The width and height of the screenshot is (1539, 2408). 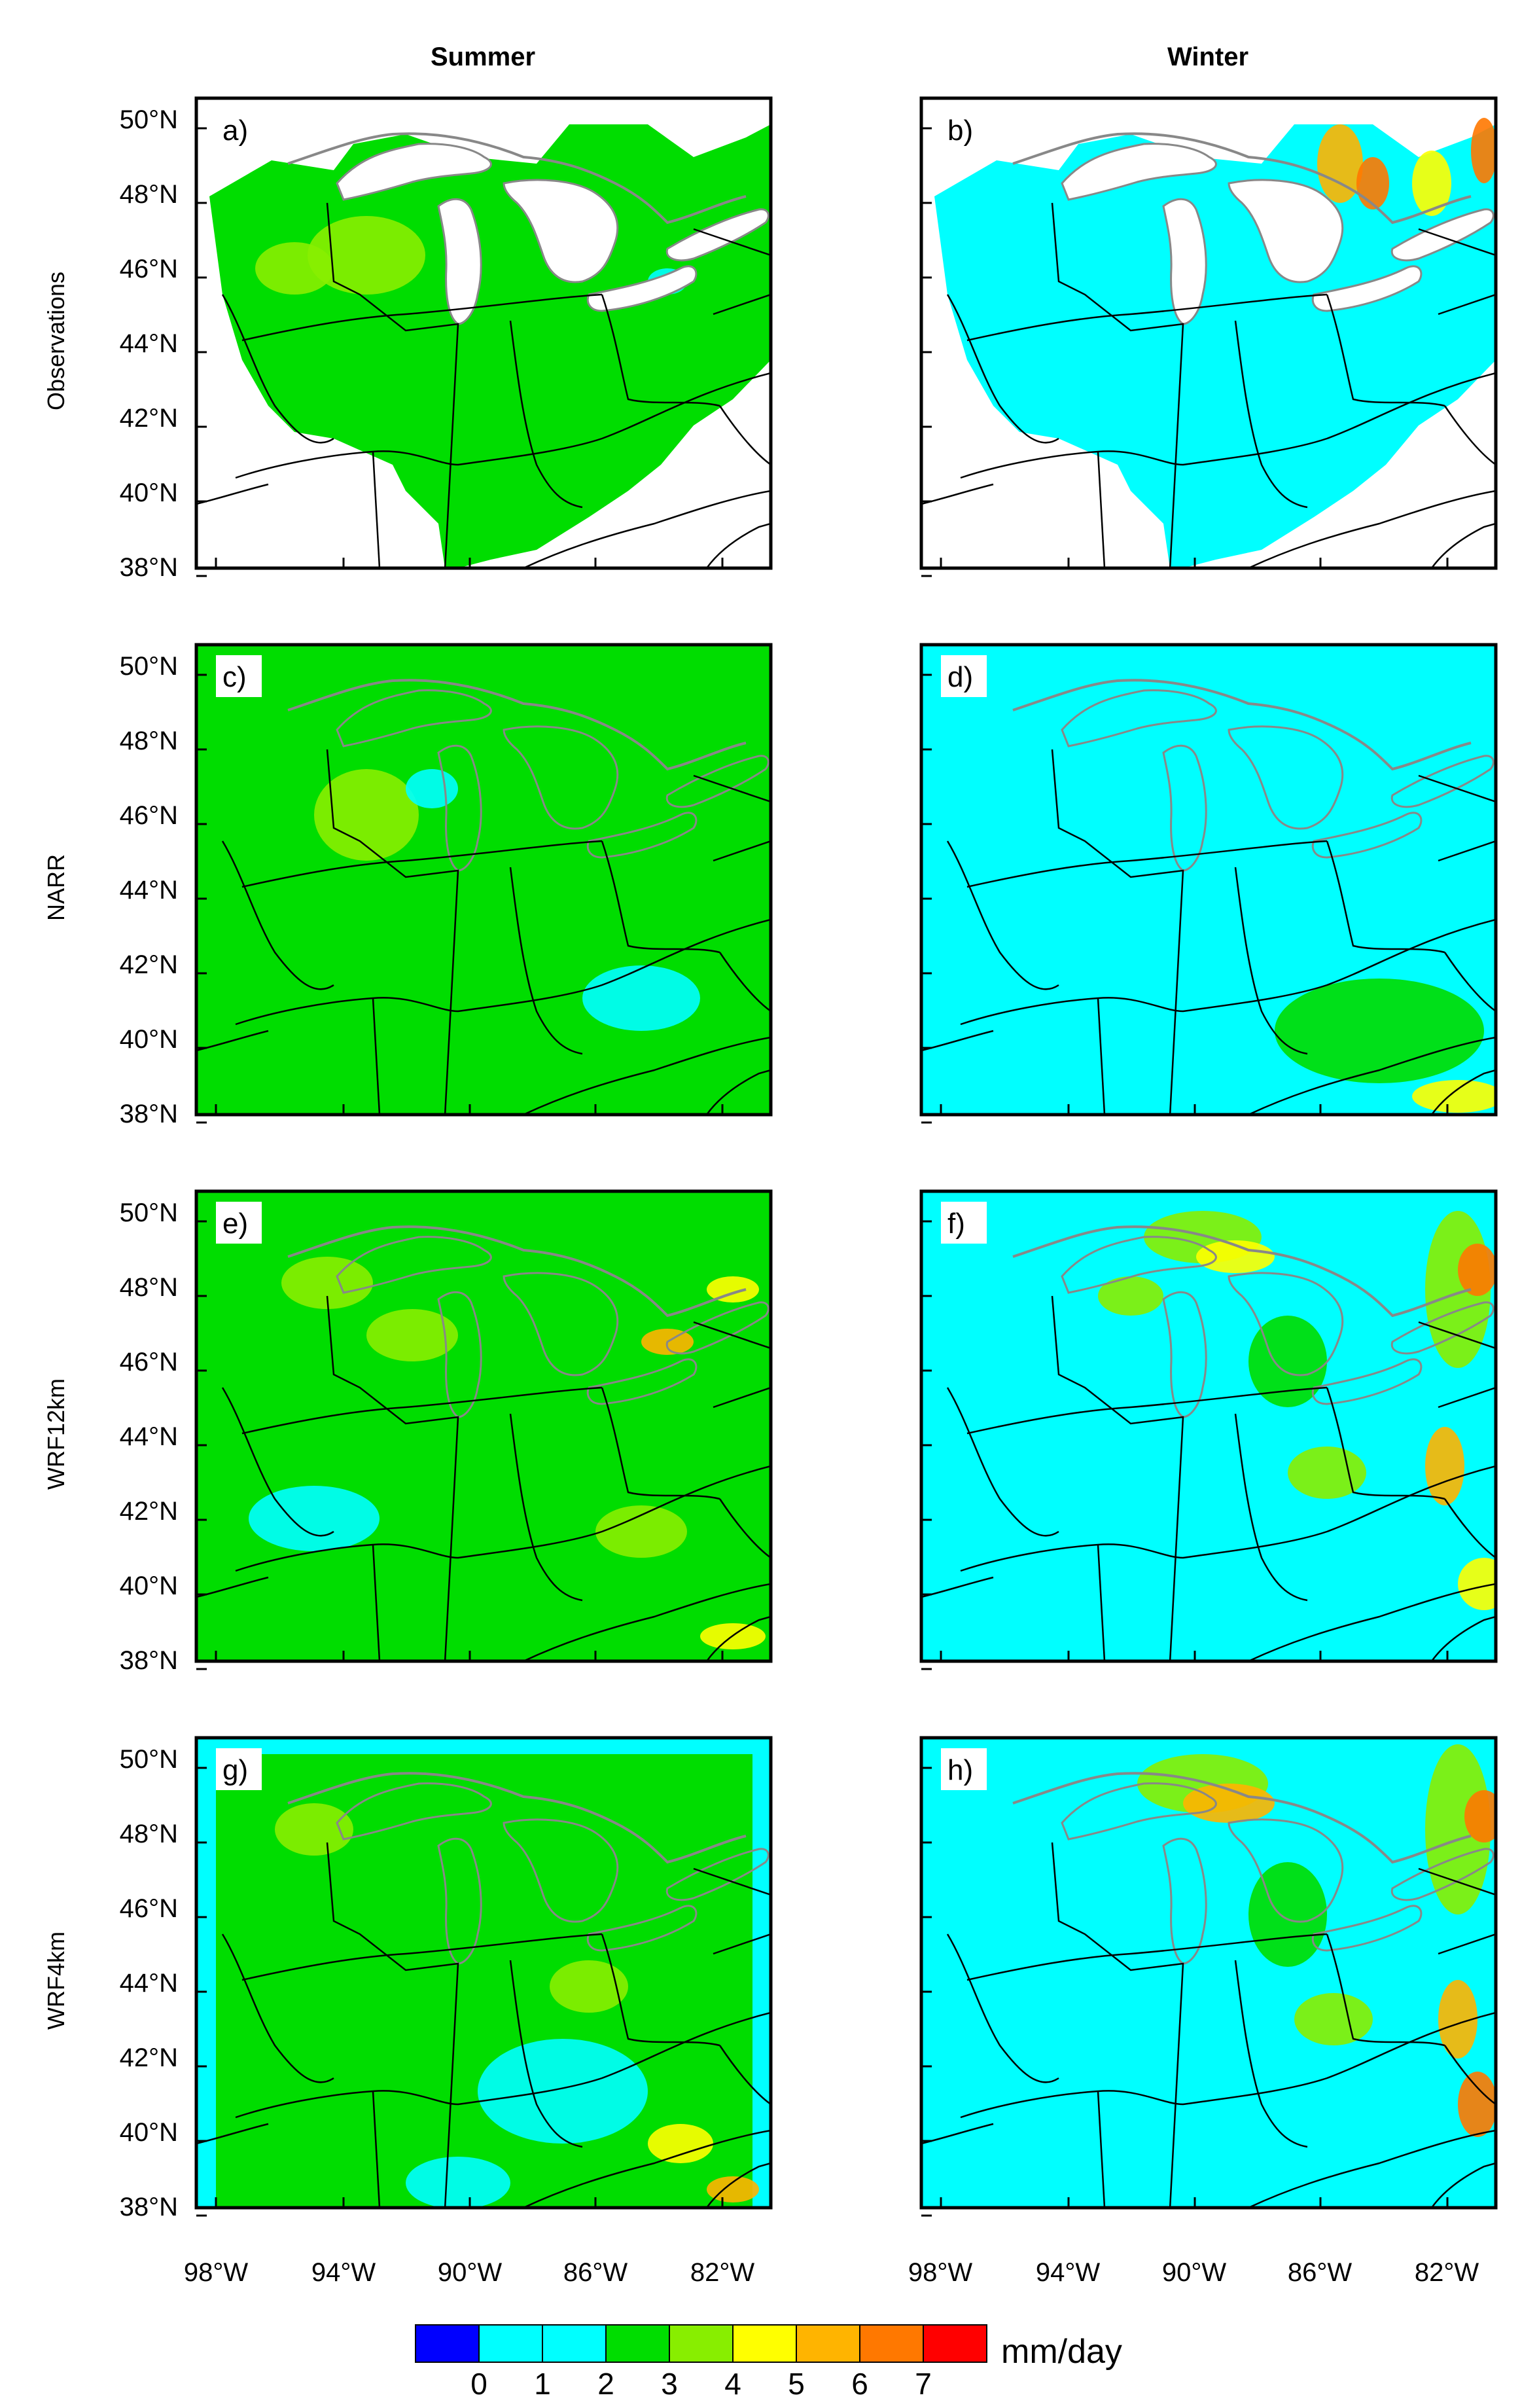 I want to click on column-title-winter: Winter, so click(x=1207, y=57).